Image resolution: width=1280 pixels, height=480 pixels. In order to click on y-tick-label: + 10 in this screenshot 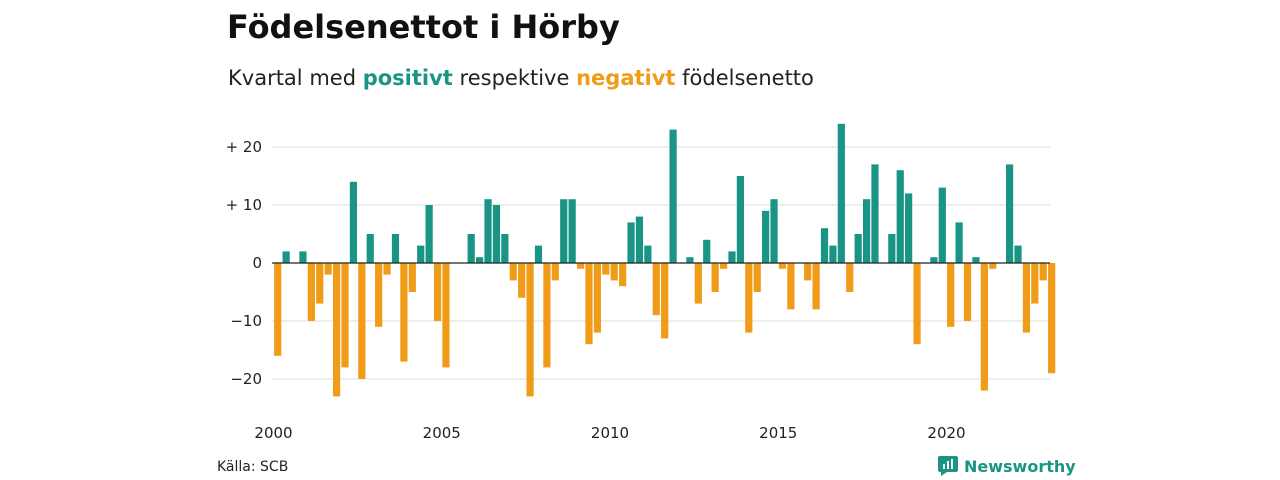, I will do `click(244, 205)`.